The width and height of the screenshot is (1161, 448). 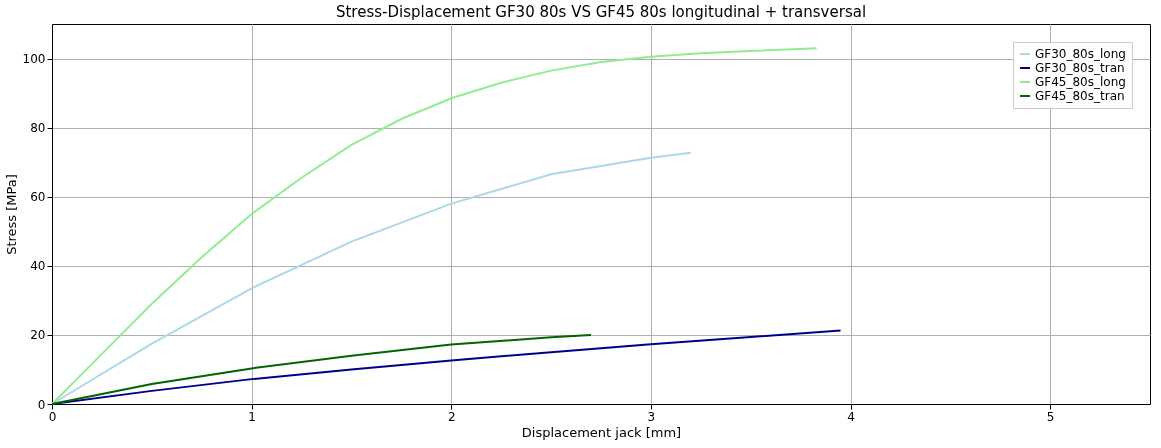 I want to click on x-tick-label: 4, so click(x=851, y=416).